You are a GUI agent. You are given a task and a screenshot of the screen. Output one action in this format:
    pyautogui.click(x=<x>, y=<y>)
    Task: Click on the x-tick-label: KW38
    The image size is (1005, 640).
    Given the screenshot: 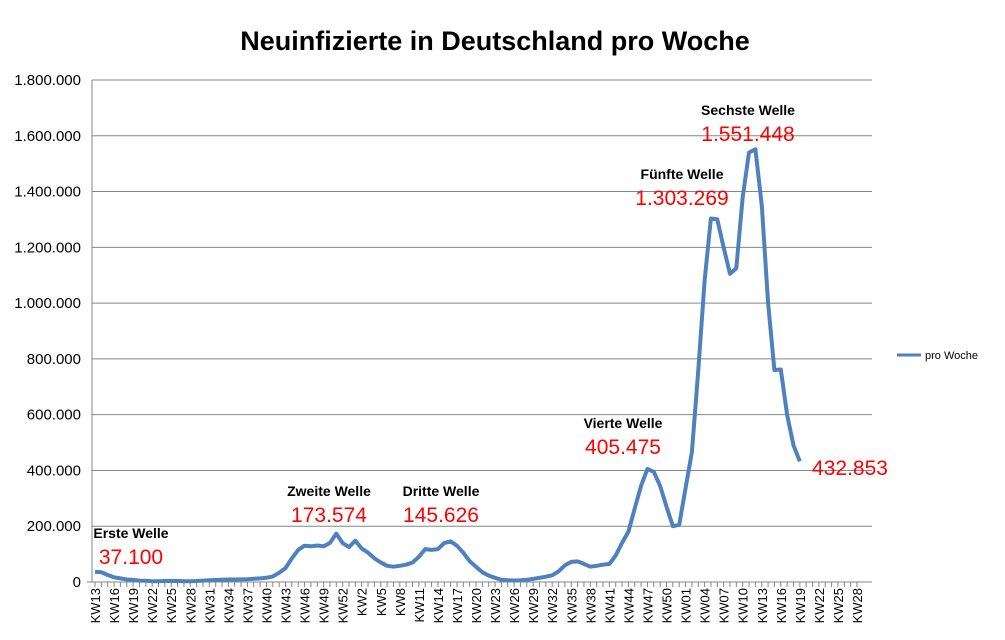 What is the action you would take?
    pyautogui.click(x=590, y=605)
    